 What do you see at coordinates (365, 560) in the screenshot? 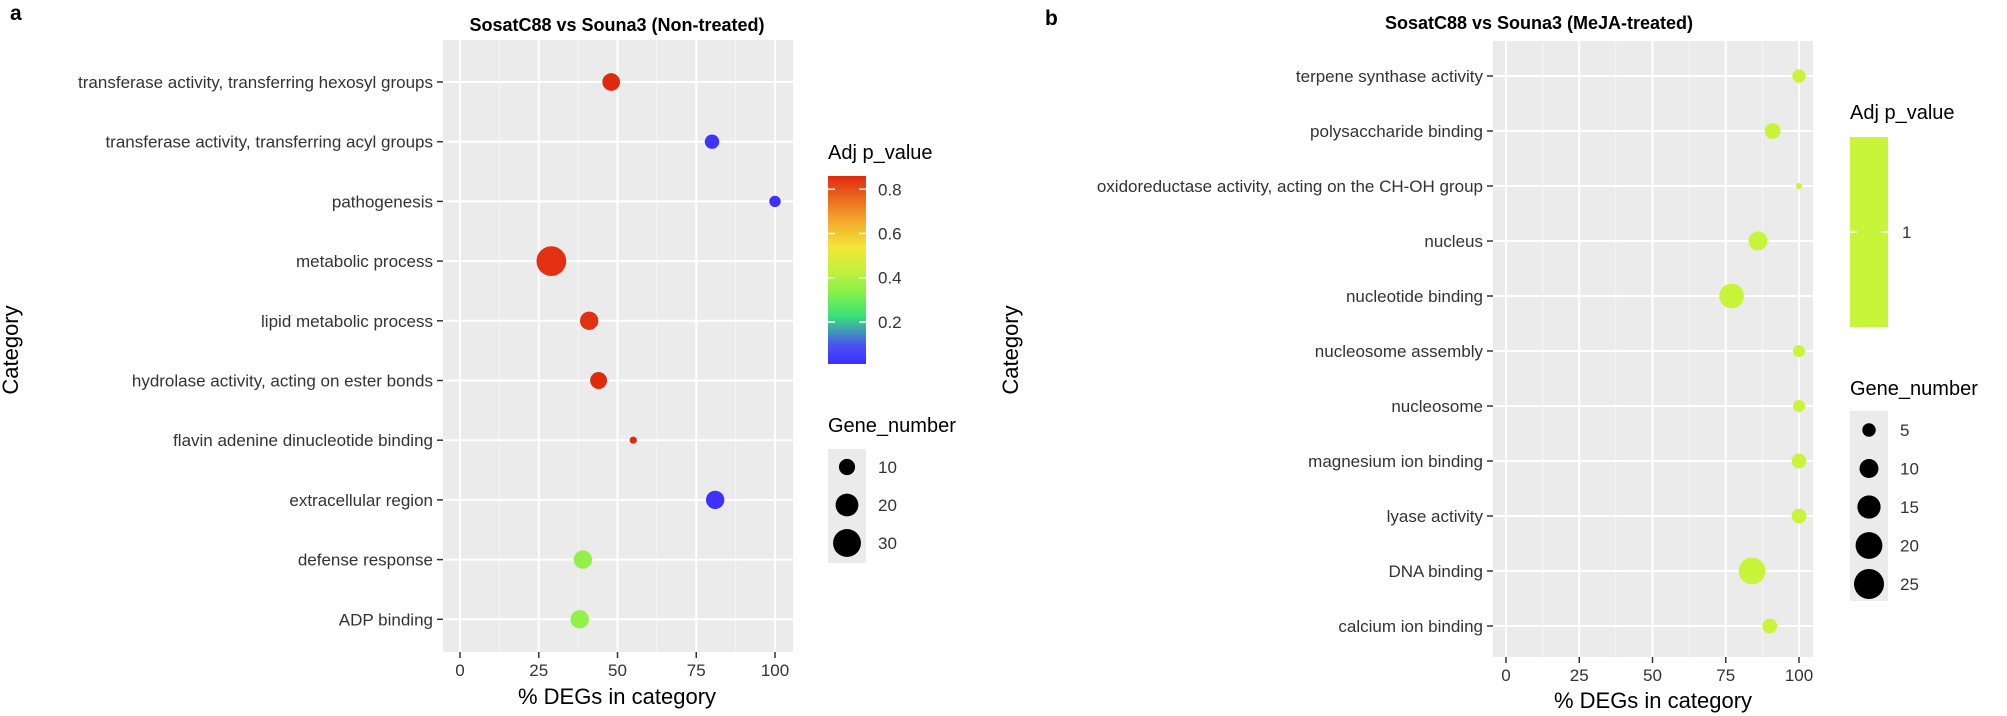
I see `category-label: defense response` at bounding box center [365, 560].